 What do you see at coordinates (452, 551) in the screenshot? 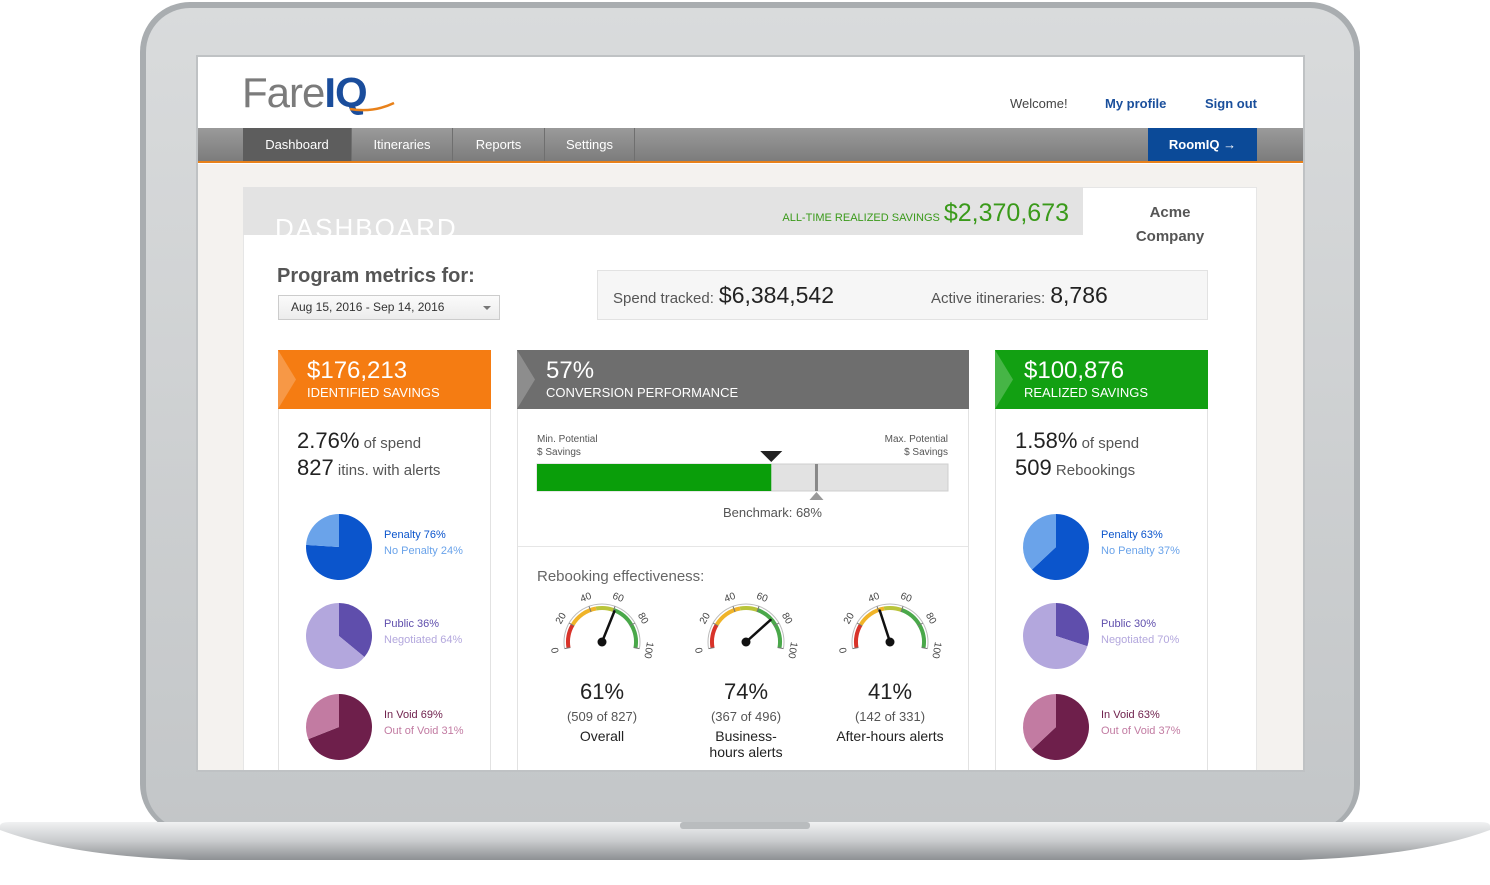
I see `slice-value: 24%` at bounding box center [452, 551].